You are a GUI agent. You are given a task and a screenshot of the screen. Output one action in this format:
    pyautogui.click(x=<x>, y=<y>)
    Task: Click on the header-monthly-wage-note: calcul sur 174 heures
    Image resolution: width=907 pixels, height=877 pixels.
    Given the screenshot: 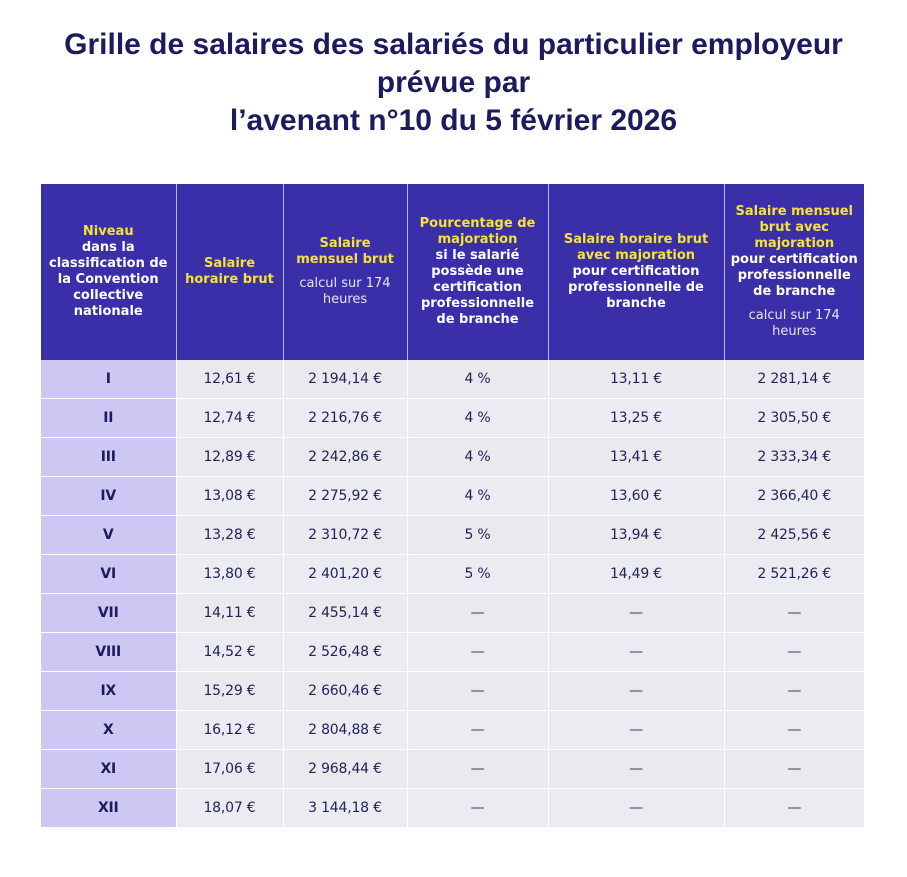 What is the action you would take?
    pyautogui.click(x=345, y=291)
    